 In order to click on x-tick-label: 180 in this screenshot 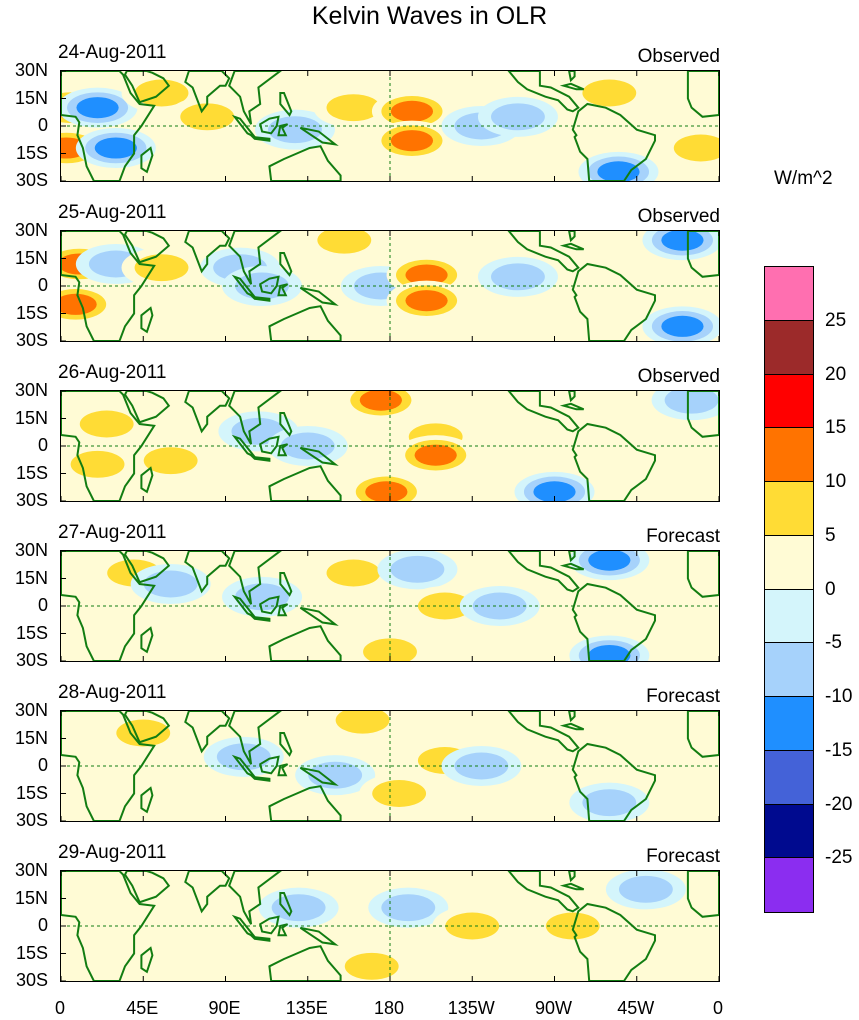, I will do `click(389, 1008)`.